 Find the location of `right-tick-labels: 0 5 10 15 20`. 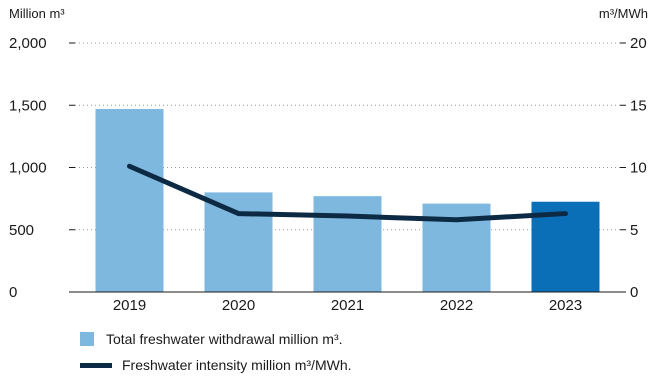

right-tick-labels: 0 5 10 15 20 is located at coordinates (638, 168).